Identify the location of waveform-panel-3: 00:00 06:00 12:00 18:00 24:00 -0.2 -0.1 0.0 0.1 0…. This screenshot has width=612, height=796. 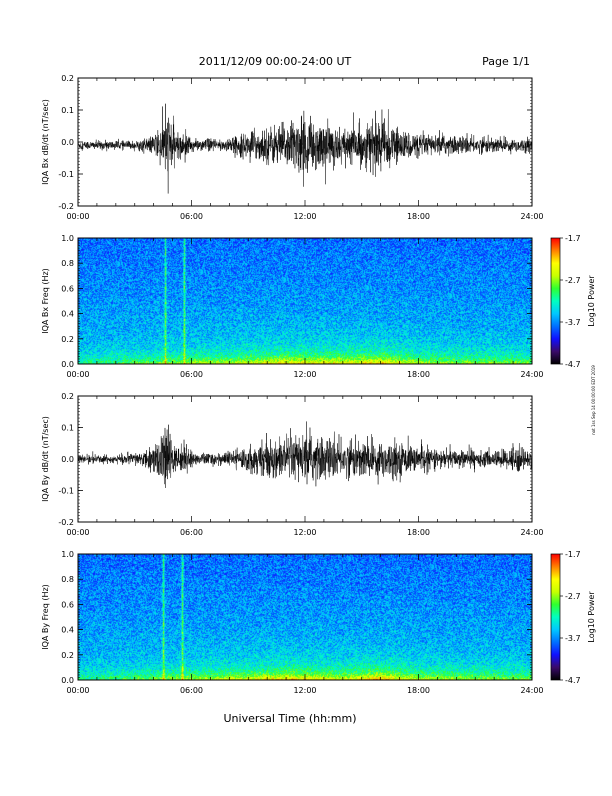
(292, 464).